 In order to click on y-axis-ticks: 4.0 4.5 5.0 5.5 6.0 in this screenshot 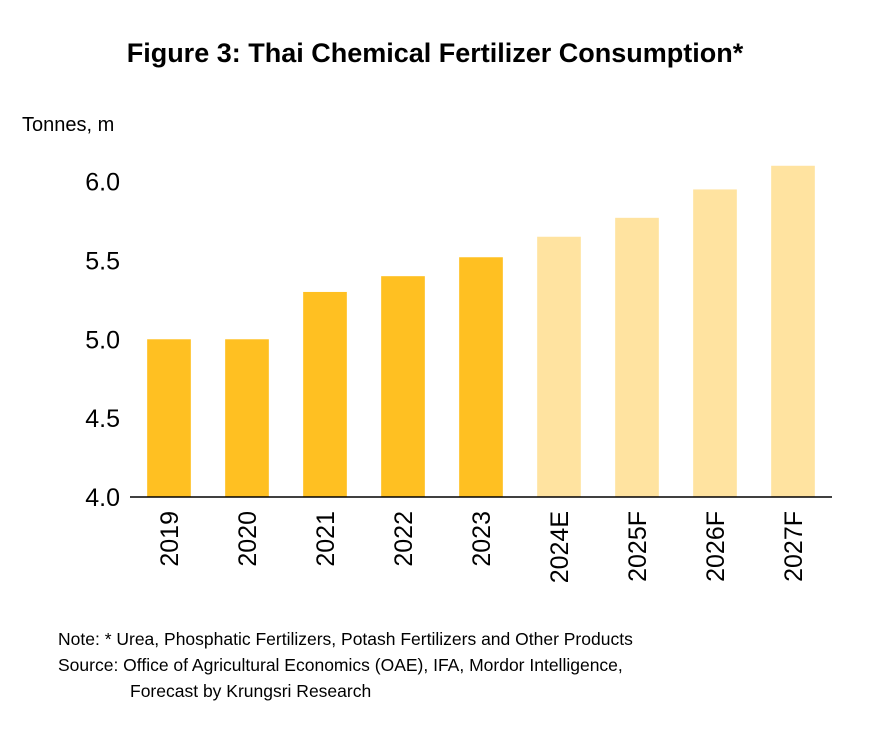, I will do `click(102, 340)`.